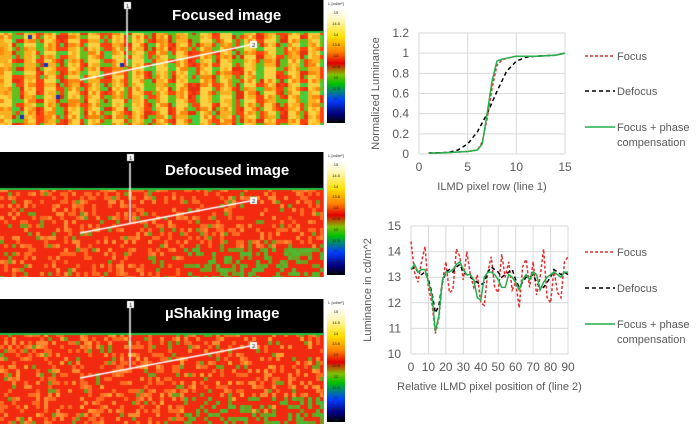 This screenshot has width=700, height=425. Describe the element at coordinates (405, 53) in the screenshot. I see `y-tick-label: 1` at that location.